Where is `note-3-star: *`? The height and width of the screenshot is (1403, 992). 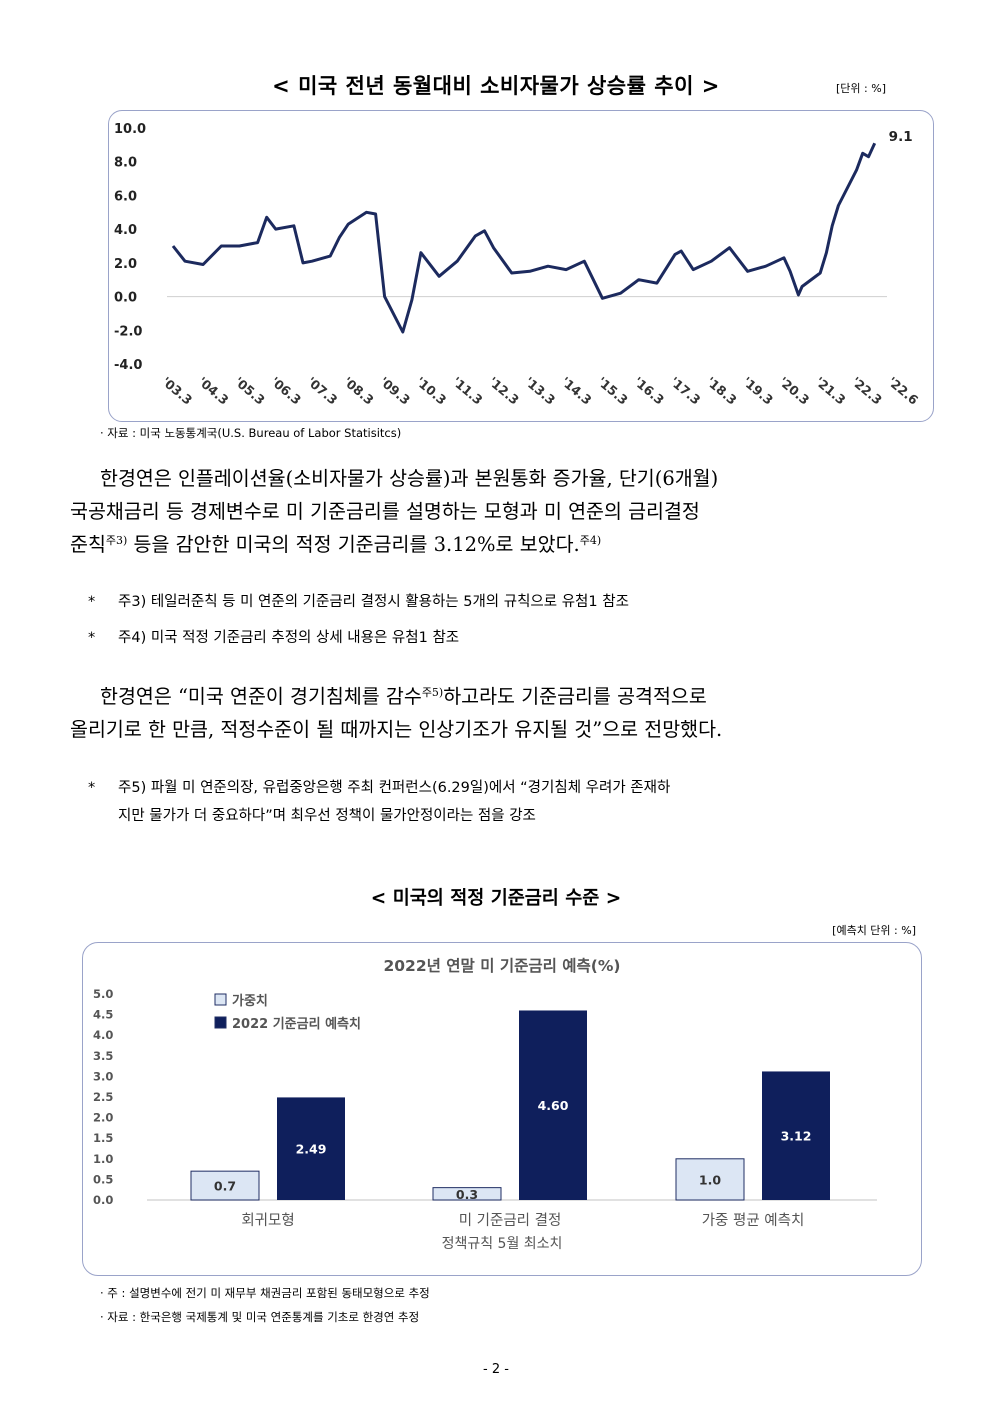
note-3-star: * is located at coordinates (92, 602).